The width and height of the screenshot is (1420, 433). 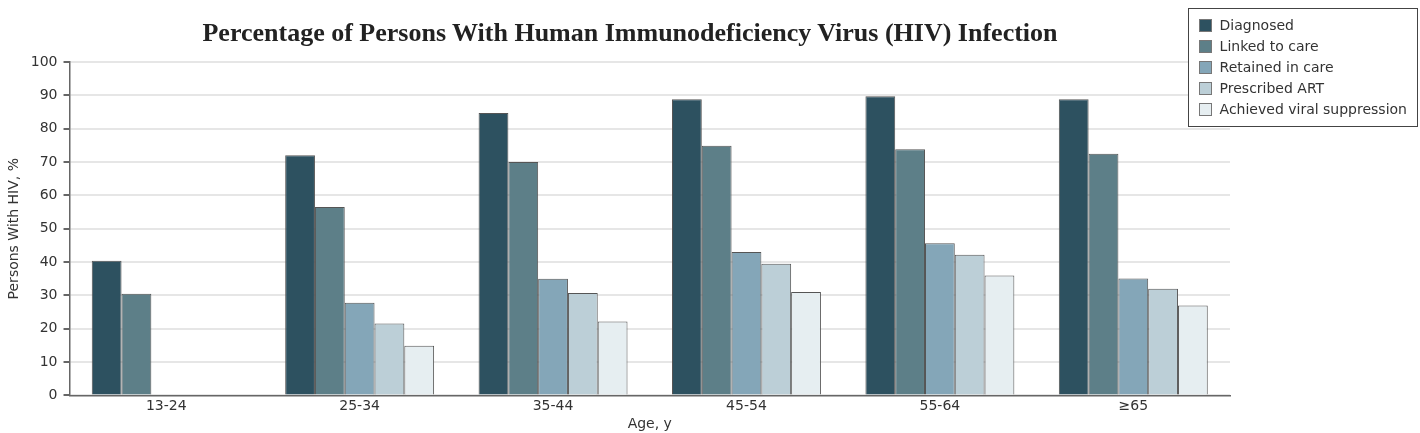 I want to click on chart-title: Percentage of Persons With Human Immunodeficiency Virus (HIV) Infection, so click(x=630, y=33).